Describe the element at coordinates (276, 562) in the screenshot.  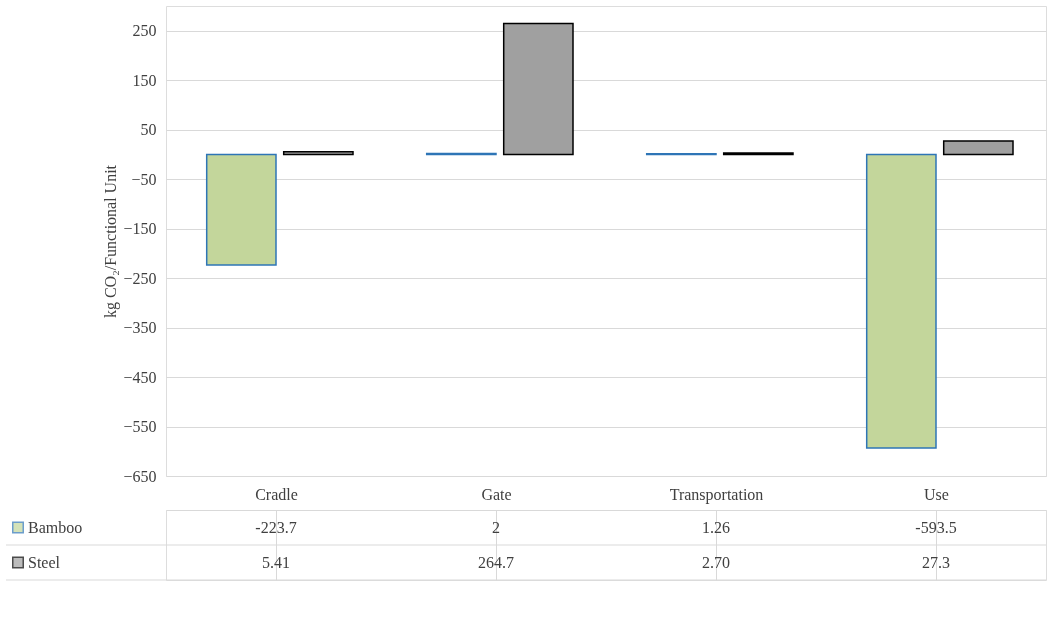
I see `data-label: 5.41` at that location.